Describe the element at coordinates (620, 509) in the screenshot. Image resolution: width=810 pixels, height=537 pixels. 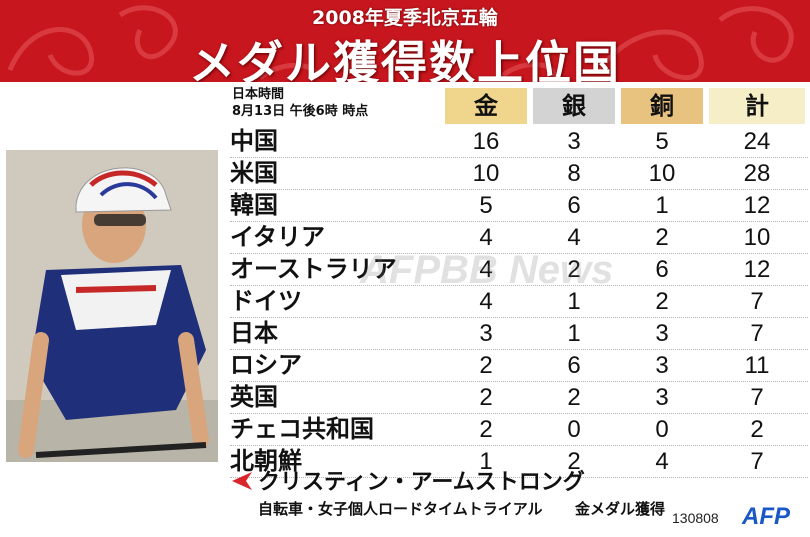
I see `medal-status: 金メダル獲得` at that location.